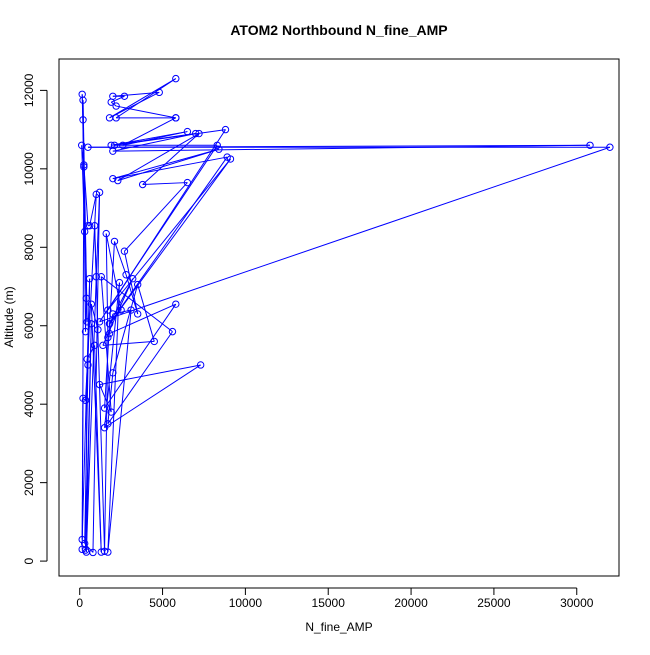  I want to click on y-tick-label: 8000, so click(29, 247).